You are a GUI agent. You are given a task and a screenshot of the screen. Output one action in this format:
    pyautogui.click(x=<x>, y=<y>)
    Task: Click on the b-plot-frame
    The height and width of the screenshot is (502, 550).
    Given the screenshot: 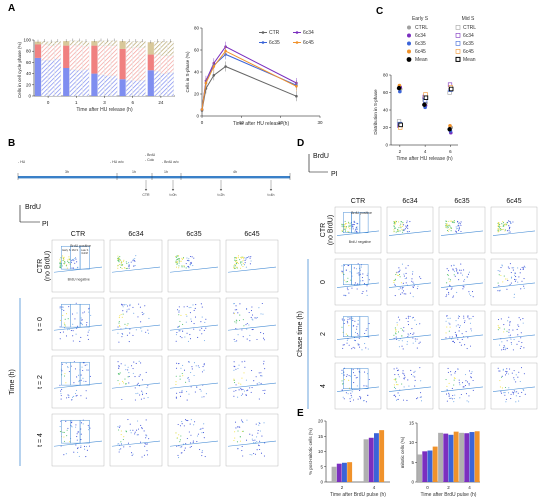 What is the action you would take?
    pyautogui.click(x=194, y=440)
    